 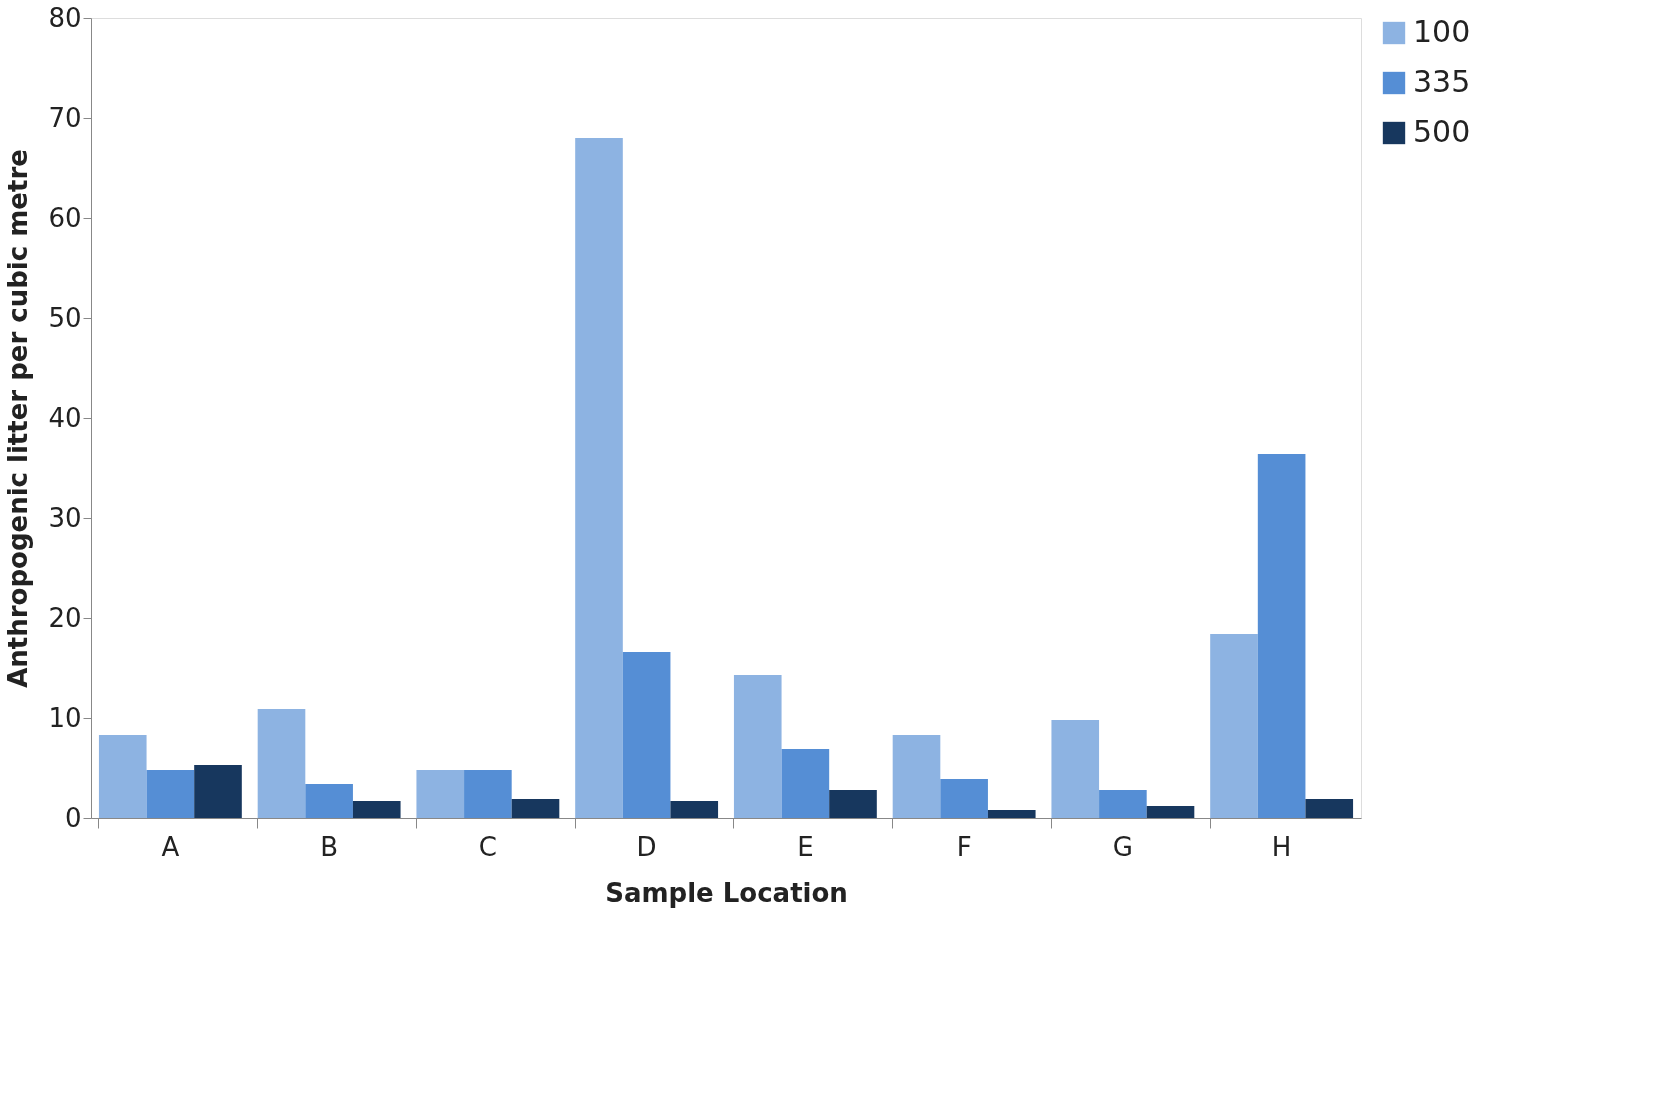 I want to click on legend-label: 100, so click(x=1442, y=31).